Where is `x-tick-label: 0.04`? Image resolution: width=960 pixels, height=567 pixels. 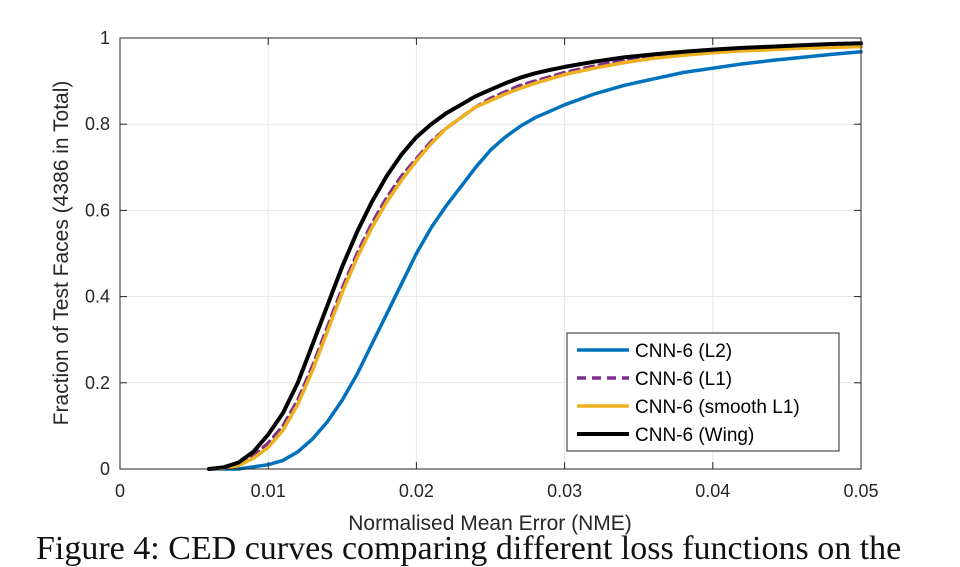
x-tick-label: 0.04 is located at coordinates (712, 491).